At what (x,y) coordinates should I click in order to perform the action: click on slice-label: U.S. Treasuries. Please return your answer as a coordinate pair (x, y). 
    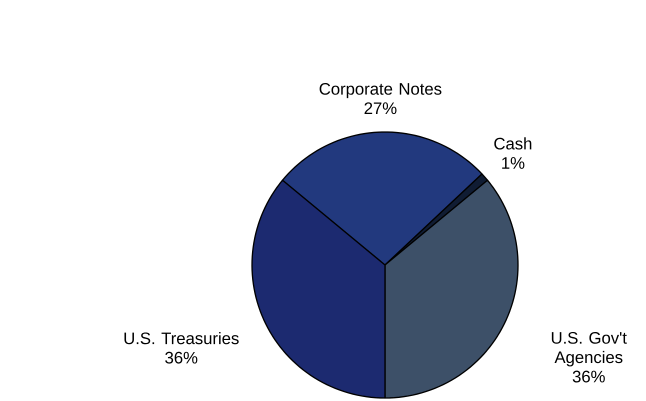
    Looking at the image, I should click on (181, 338).